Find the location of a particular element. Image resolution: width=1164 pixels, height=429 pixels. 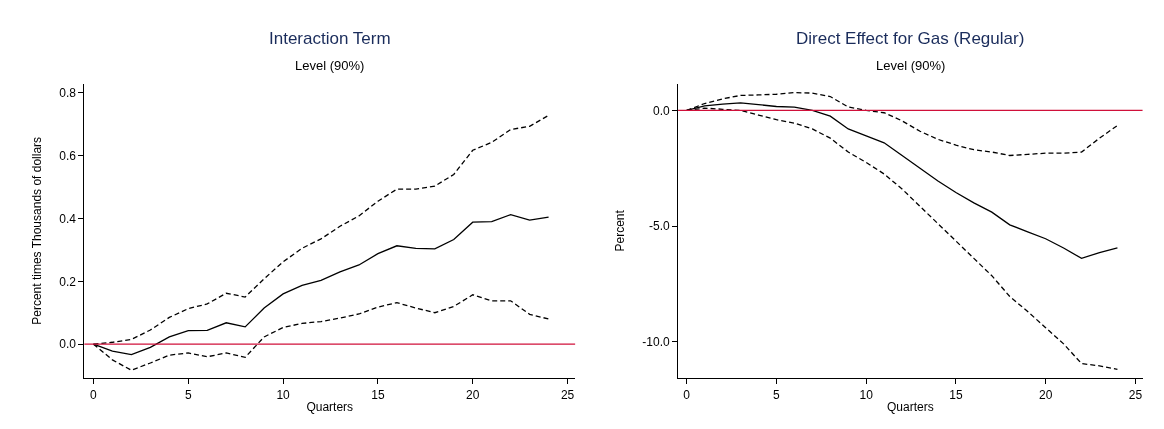

y-axis-title: Percent times Thousands of dollars is located at coordinates (36, 230).